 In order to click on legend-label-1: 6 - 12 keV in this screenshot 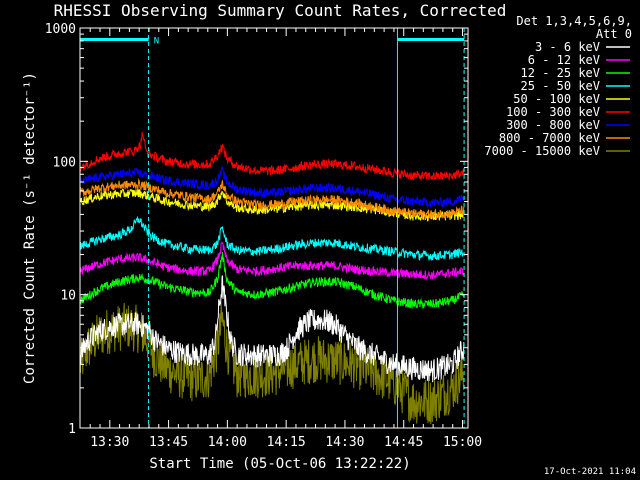, I will do `click(564, 60)`.